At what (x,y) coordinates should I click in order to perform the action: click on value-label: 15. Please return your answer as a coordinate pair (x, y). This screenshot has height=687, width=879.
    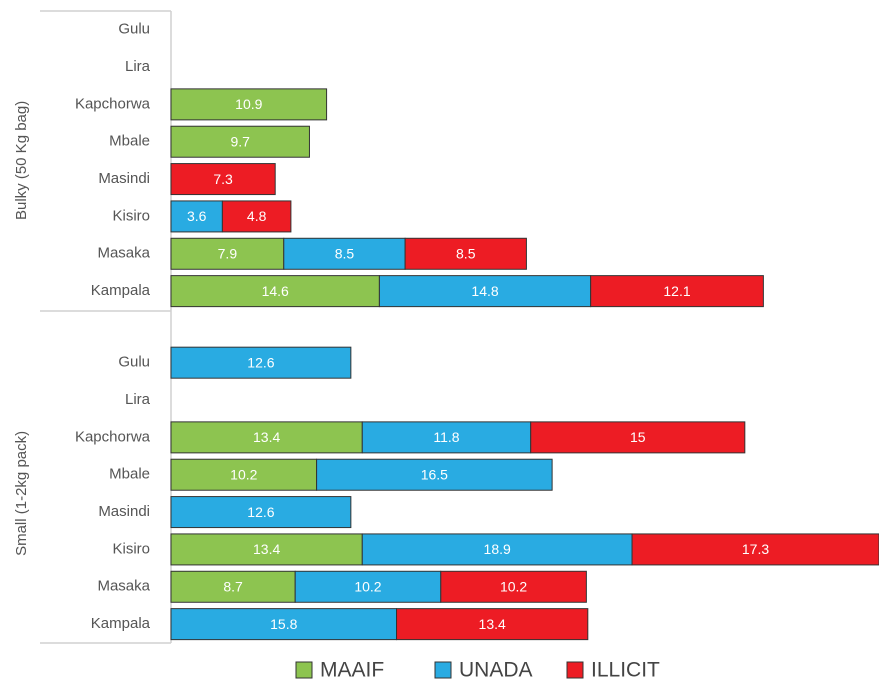
    Looking at the image, I should click on (638, 437).